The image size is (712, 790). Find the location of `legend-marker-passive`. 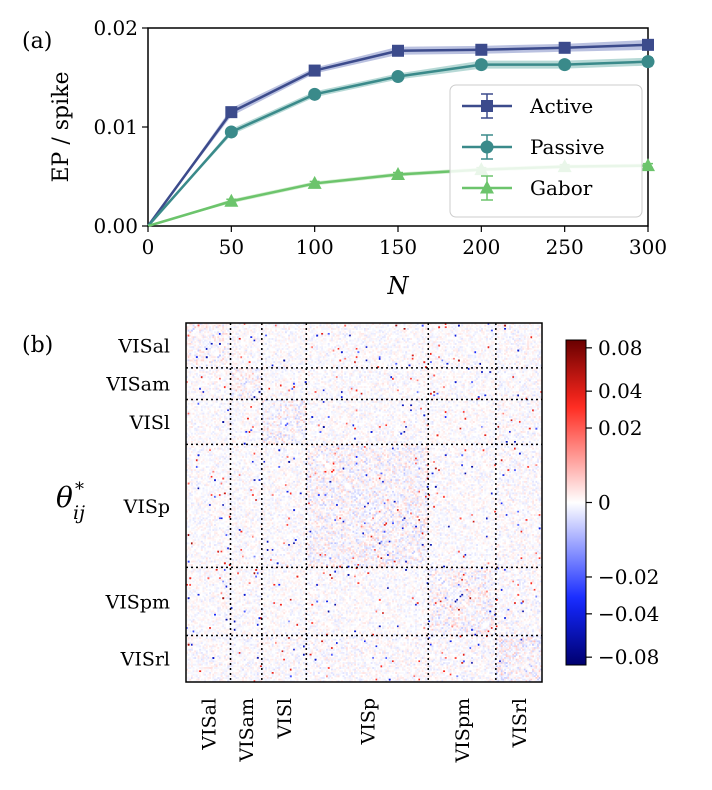

legend-marker-passive is located at coordinates (487, 147).